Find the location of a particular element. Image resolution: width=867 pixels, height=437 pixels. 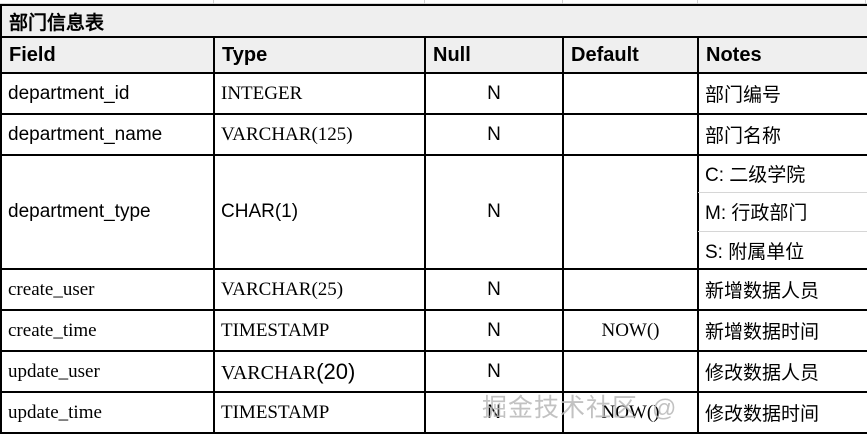

cell-notes: 新增数据时间 is located at coordinates (781, 330).